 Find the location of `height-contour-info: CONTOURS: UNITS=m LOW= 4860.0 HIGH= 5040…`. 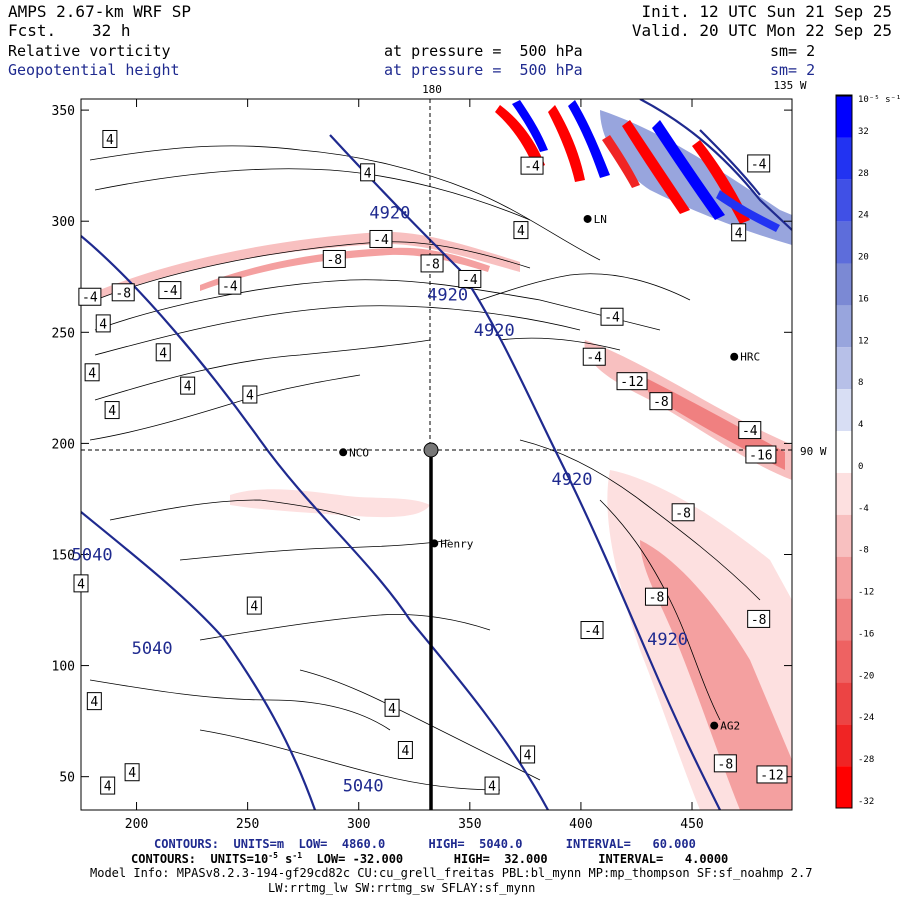

height-contour-info: CONTOURS: UNITS=m LOW= 4860.0 HIGH= 5040… is located at coordinates (425, 844).